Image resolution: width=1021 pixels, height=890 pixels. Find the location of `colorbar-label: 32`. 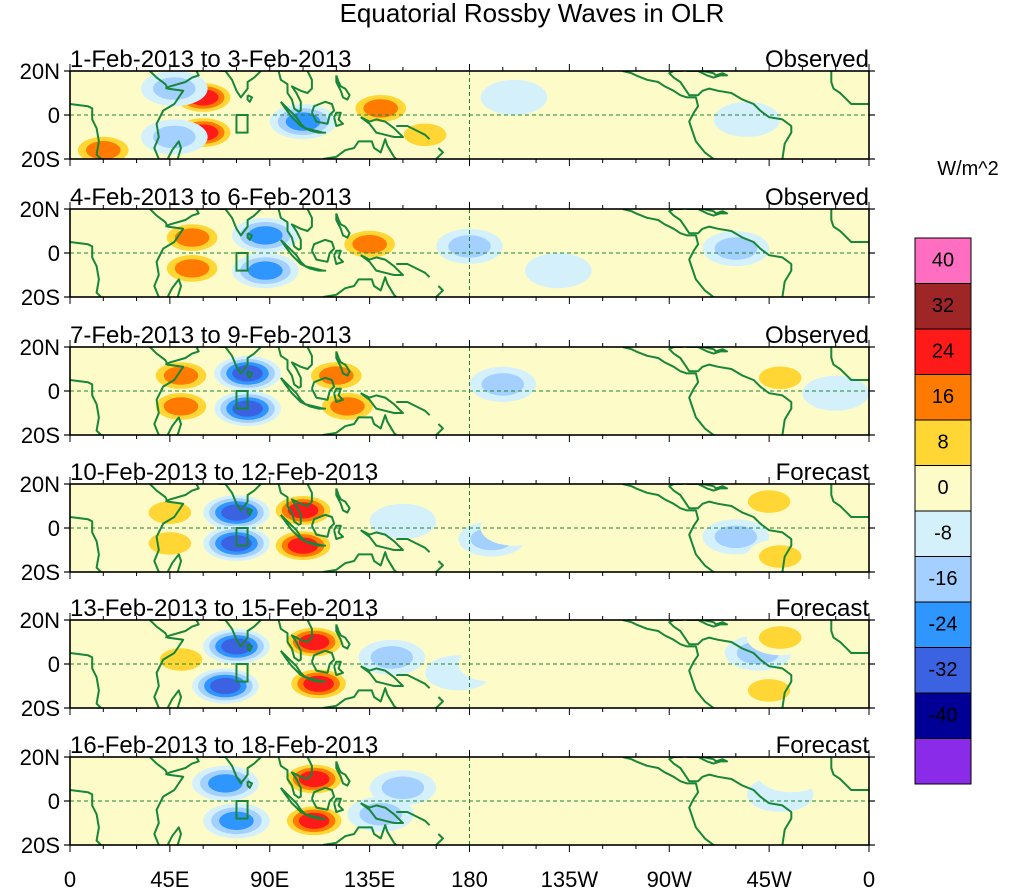

colorbar-label: 32 is located at coordinates (943, 306).